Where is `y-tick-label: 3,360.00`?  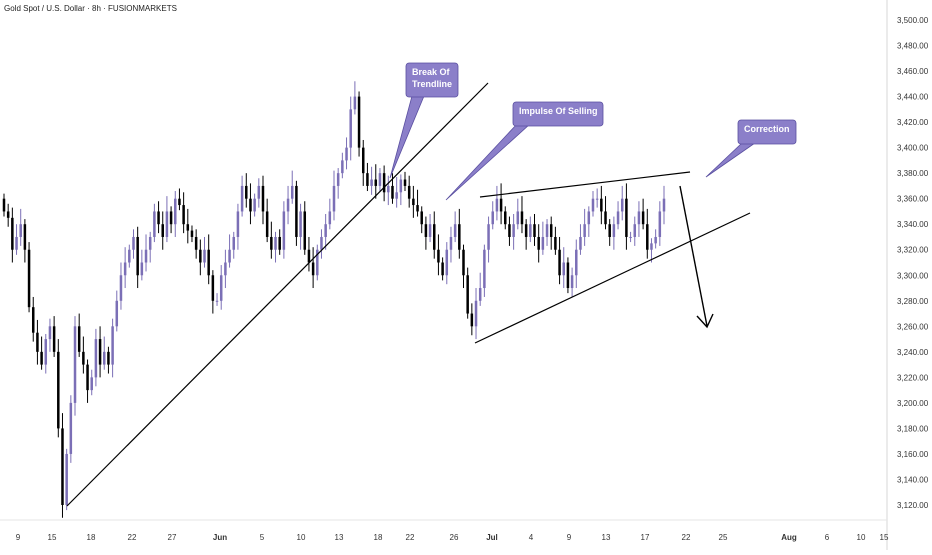
y-tick-label: 3,360.00 is located at coordinates (913, 199).